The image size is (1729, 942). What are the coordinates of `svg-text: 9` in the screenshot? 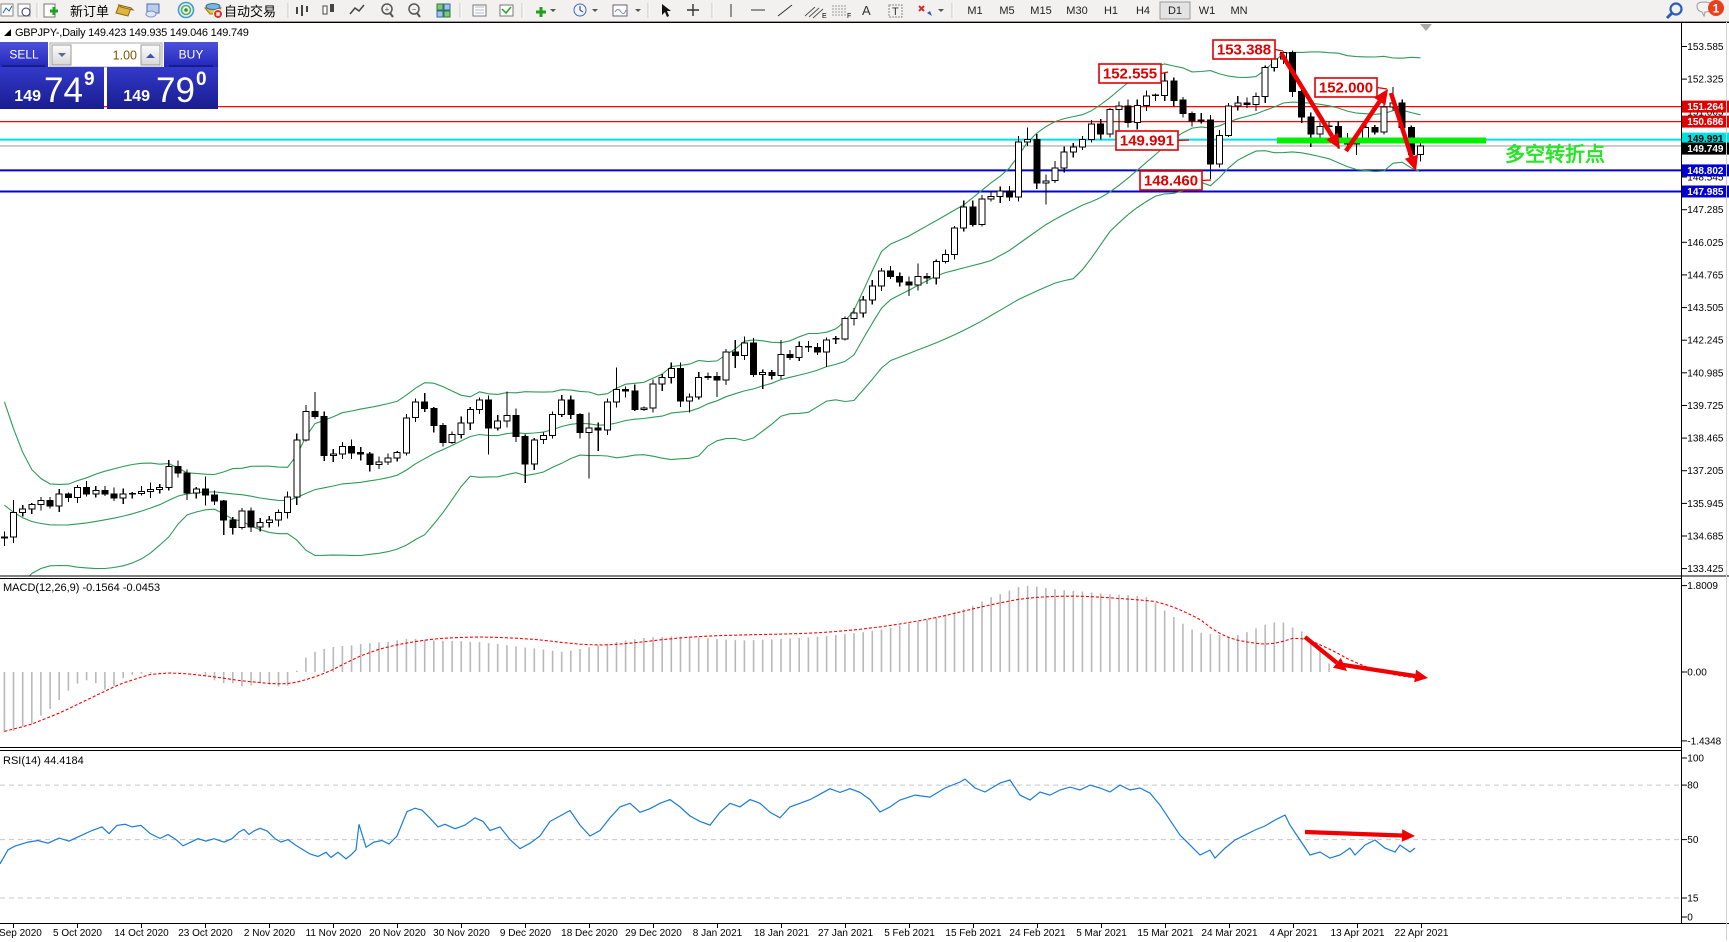 It's located at (89, 79).